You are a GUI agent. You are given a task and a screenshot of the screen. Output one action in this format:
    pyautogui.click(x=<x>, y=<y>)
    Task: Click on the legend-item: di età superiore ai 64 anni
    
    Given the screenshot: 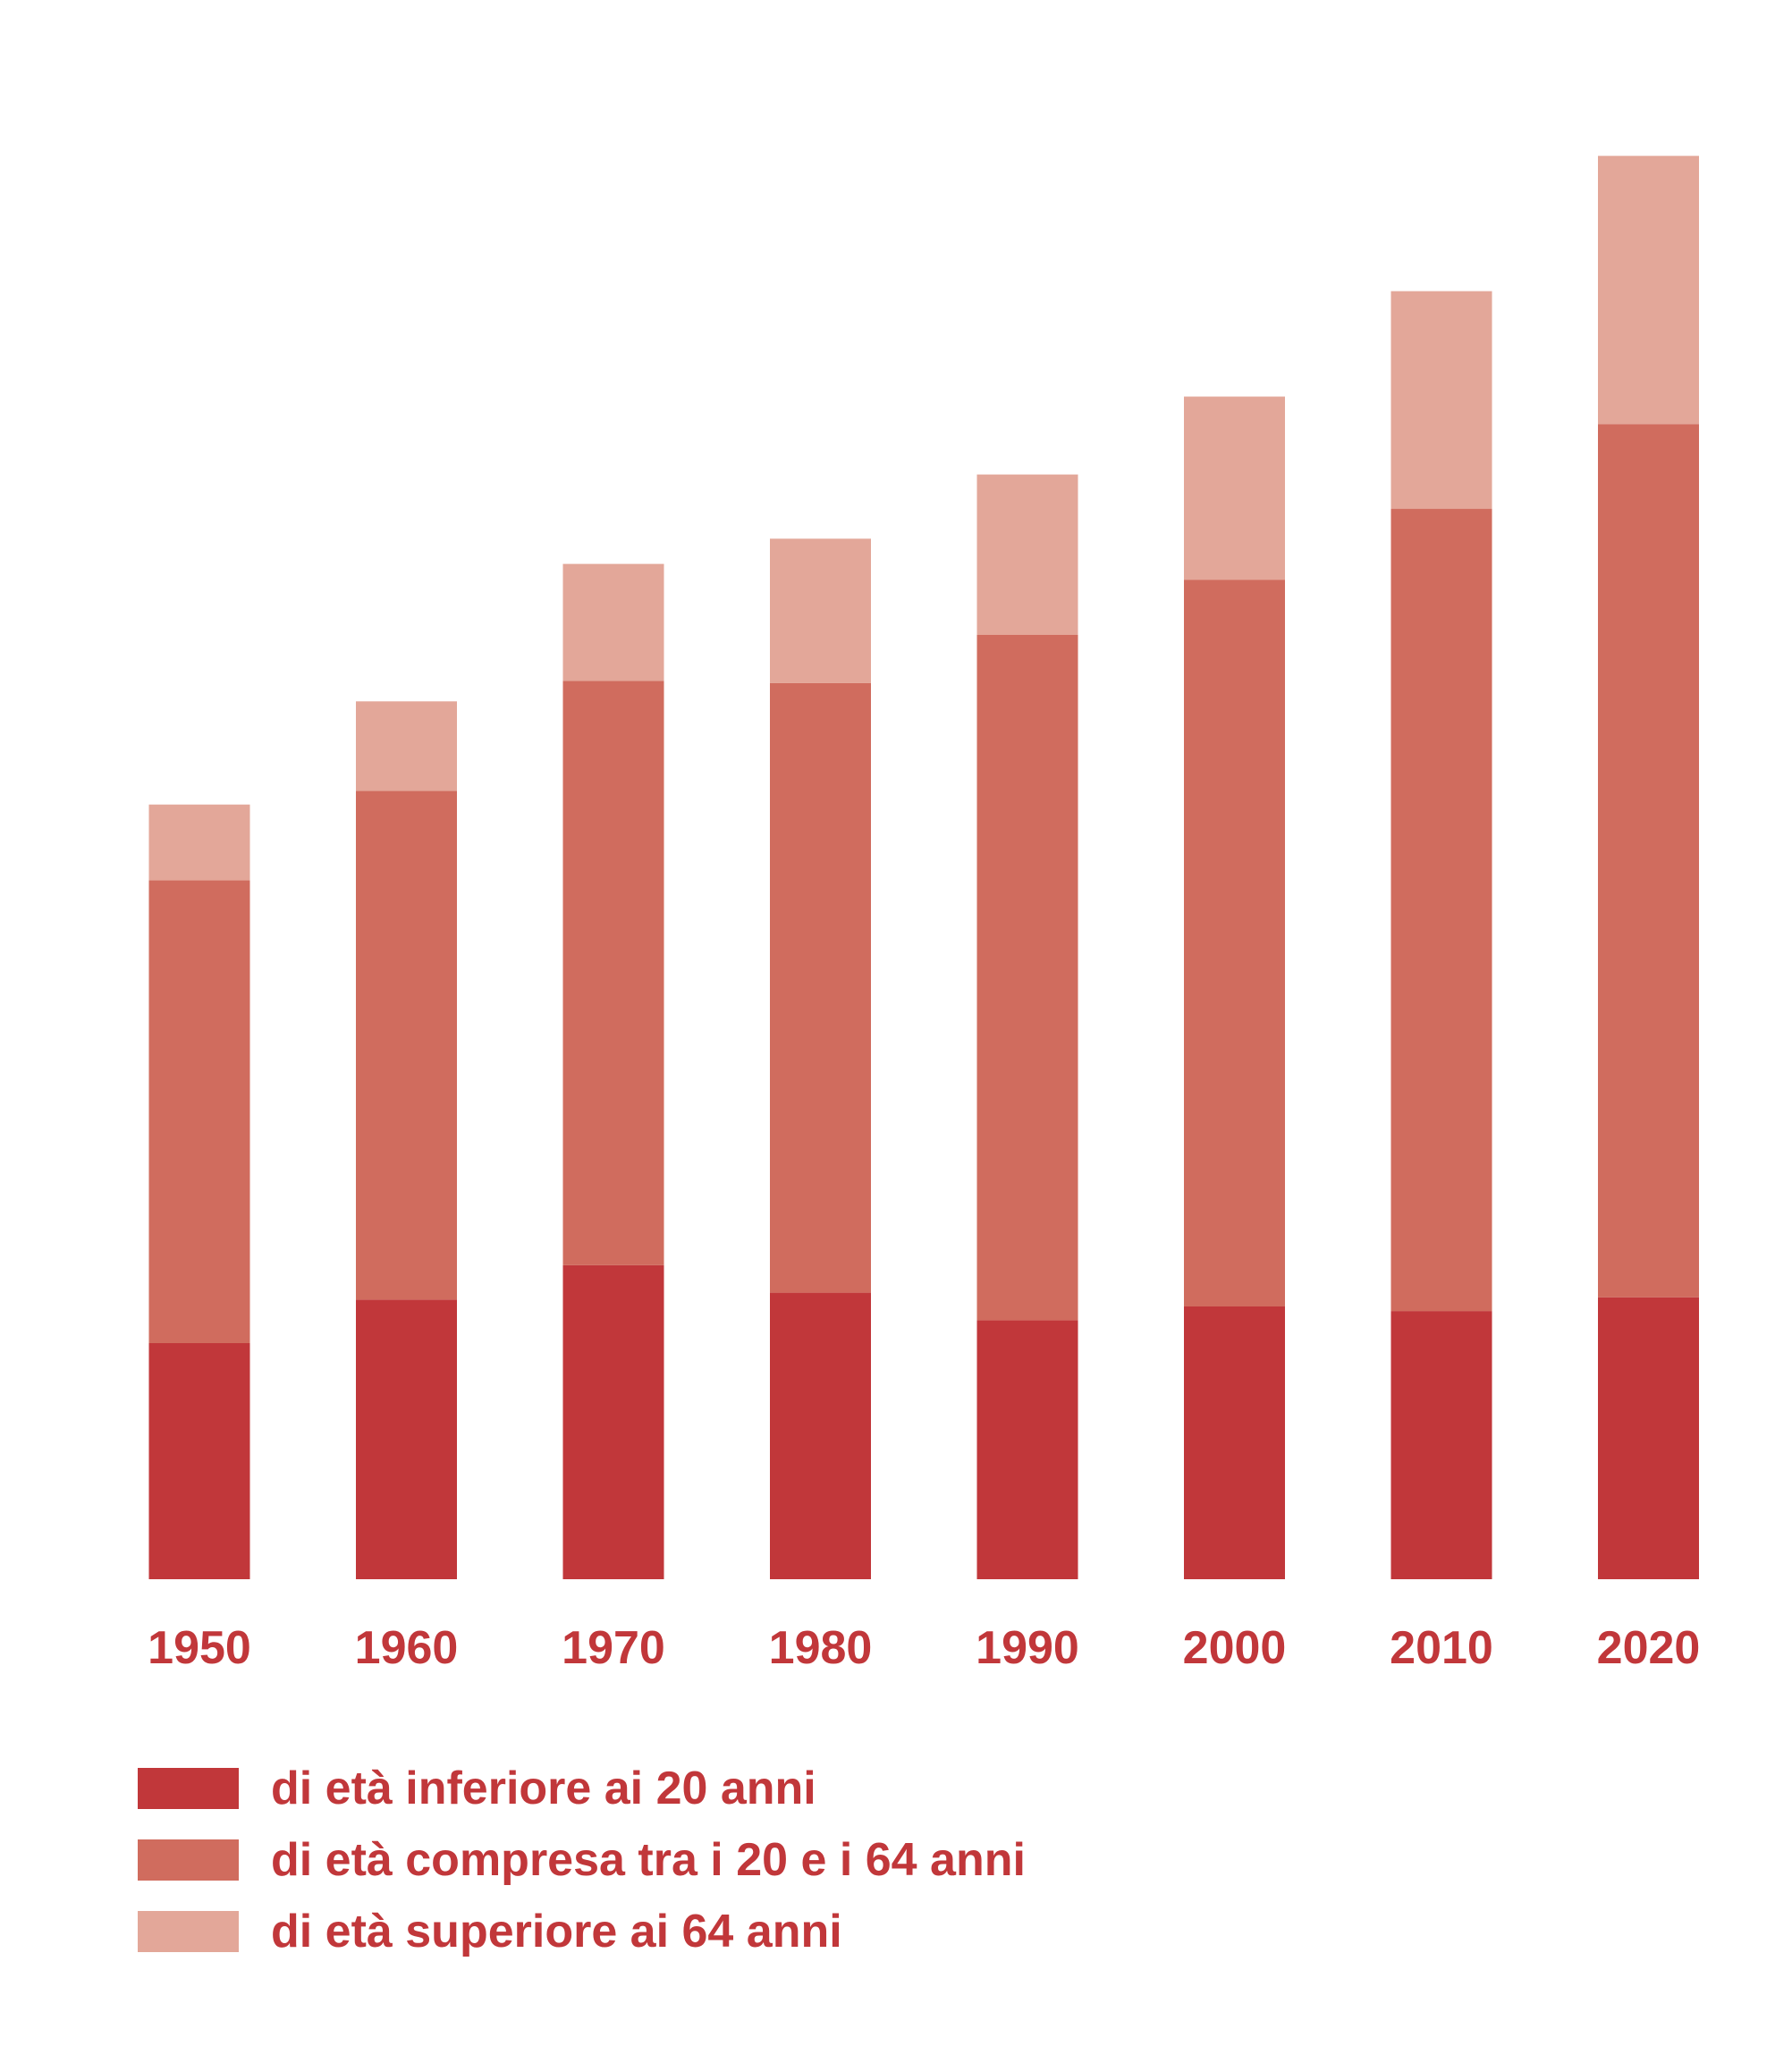 What is the action you would take?
    pyautogui.click(x=582, y=1932)
    